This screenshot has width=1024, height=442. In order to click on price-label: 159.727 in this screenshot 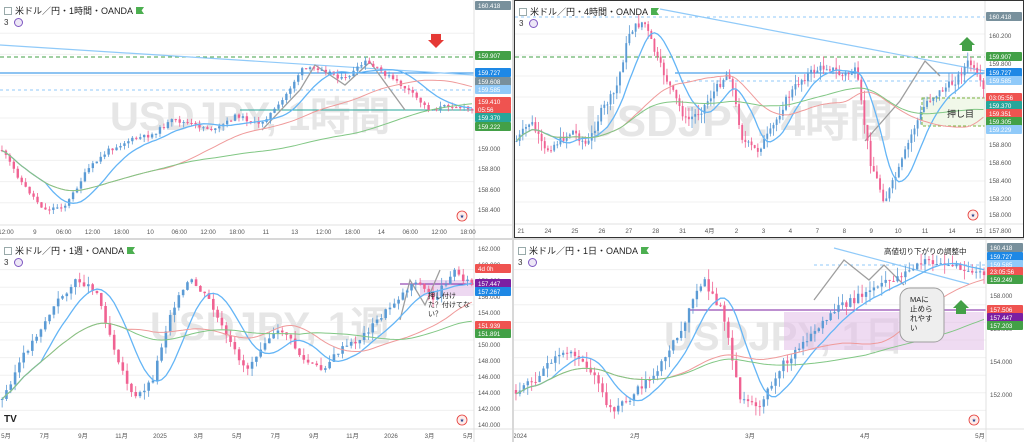, I will do `click(1000, 73)`.